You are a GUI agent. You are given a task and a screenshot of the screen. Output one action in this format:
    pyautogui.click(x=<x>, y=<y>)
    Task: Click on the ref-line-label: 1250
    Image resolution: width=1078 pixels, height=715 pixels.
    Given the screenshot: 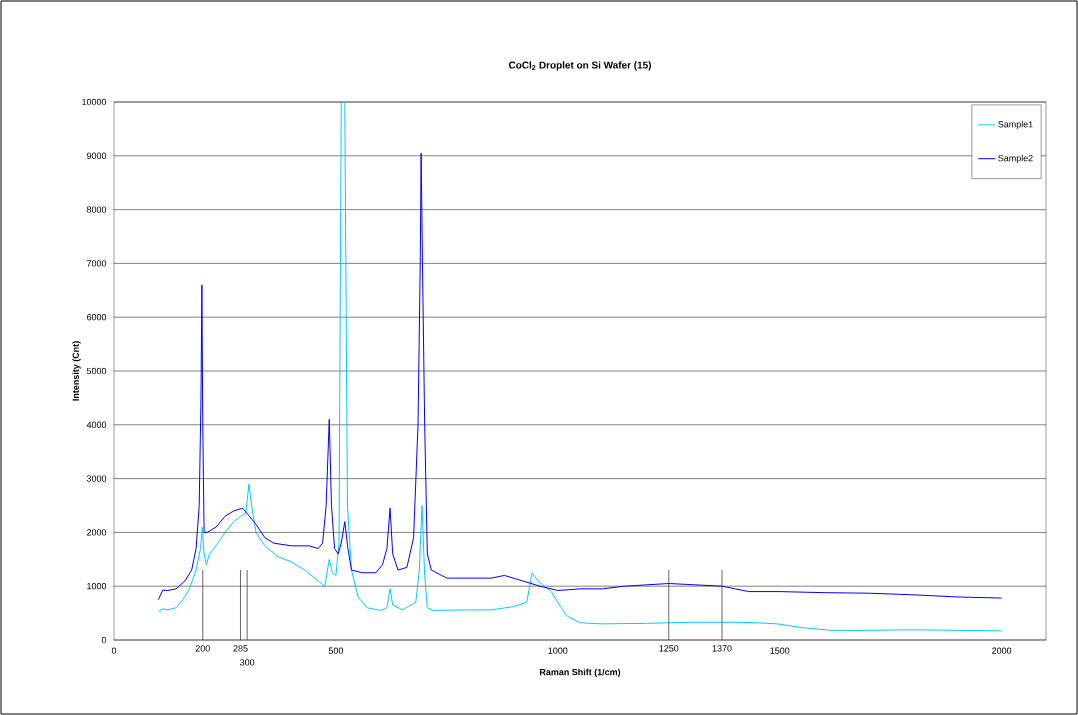 What is the action you would take?
    pyautogui.click(x=669, y=648)
    